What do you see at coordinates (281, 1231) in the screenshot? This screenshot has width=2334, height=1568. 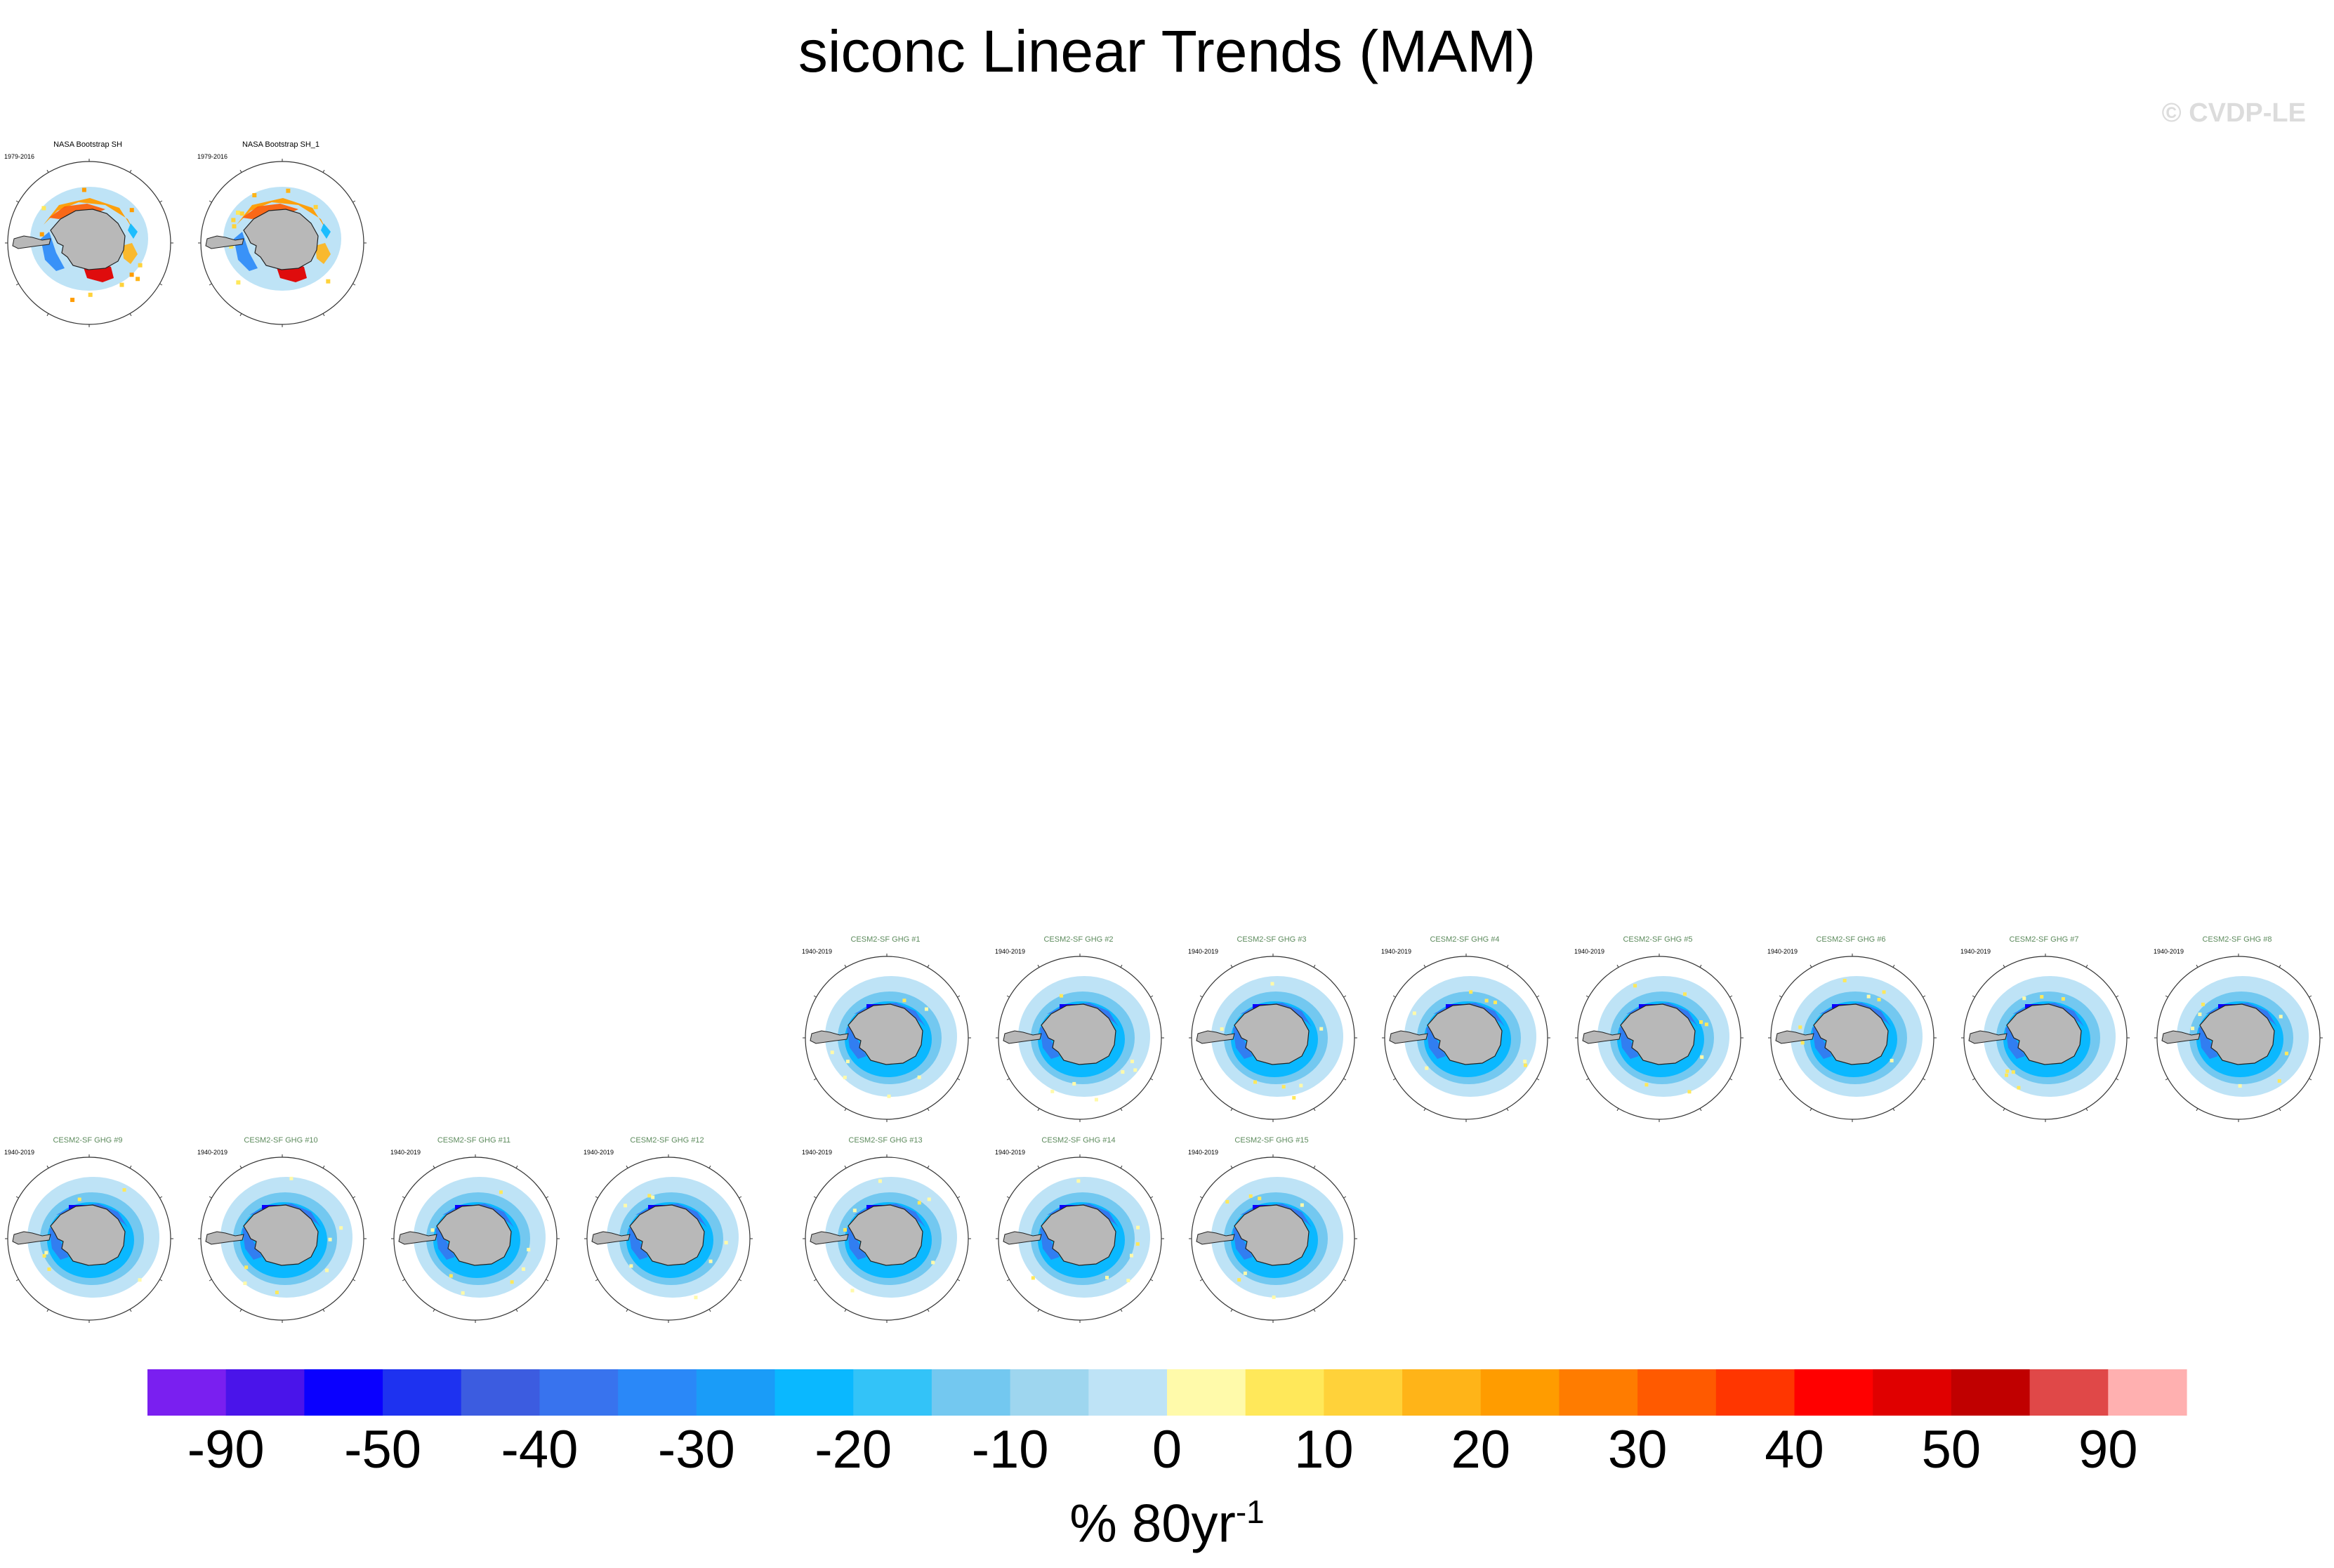 I see `map-panel: CESM2-SF GHG #10 1940-2019` at bounding box center [281, 1231].